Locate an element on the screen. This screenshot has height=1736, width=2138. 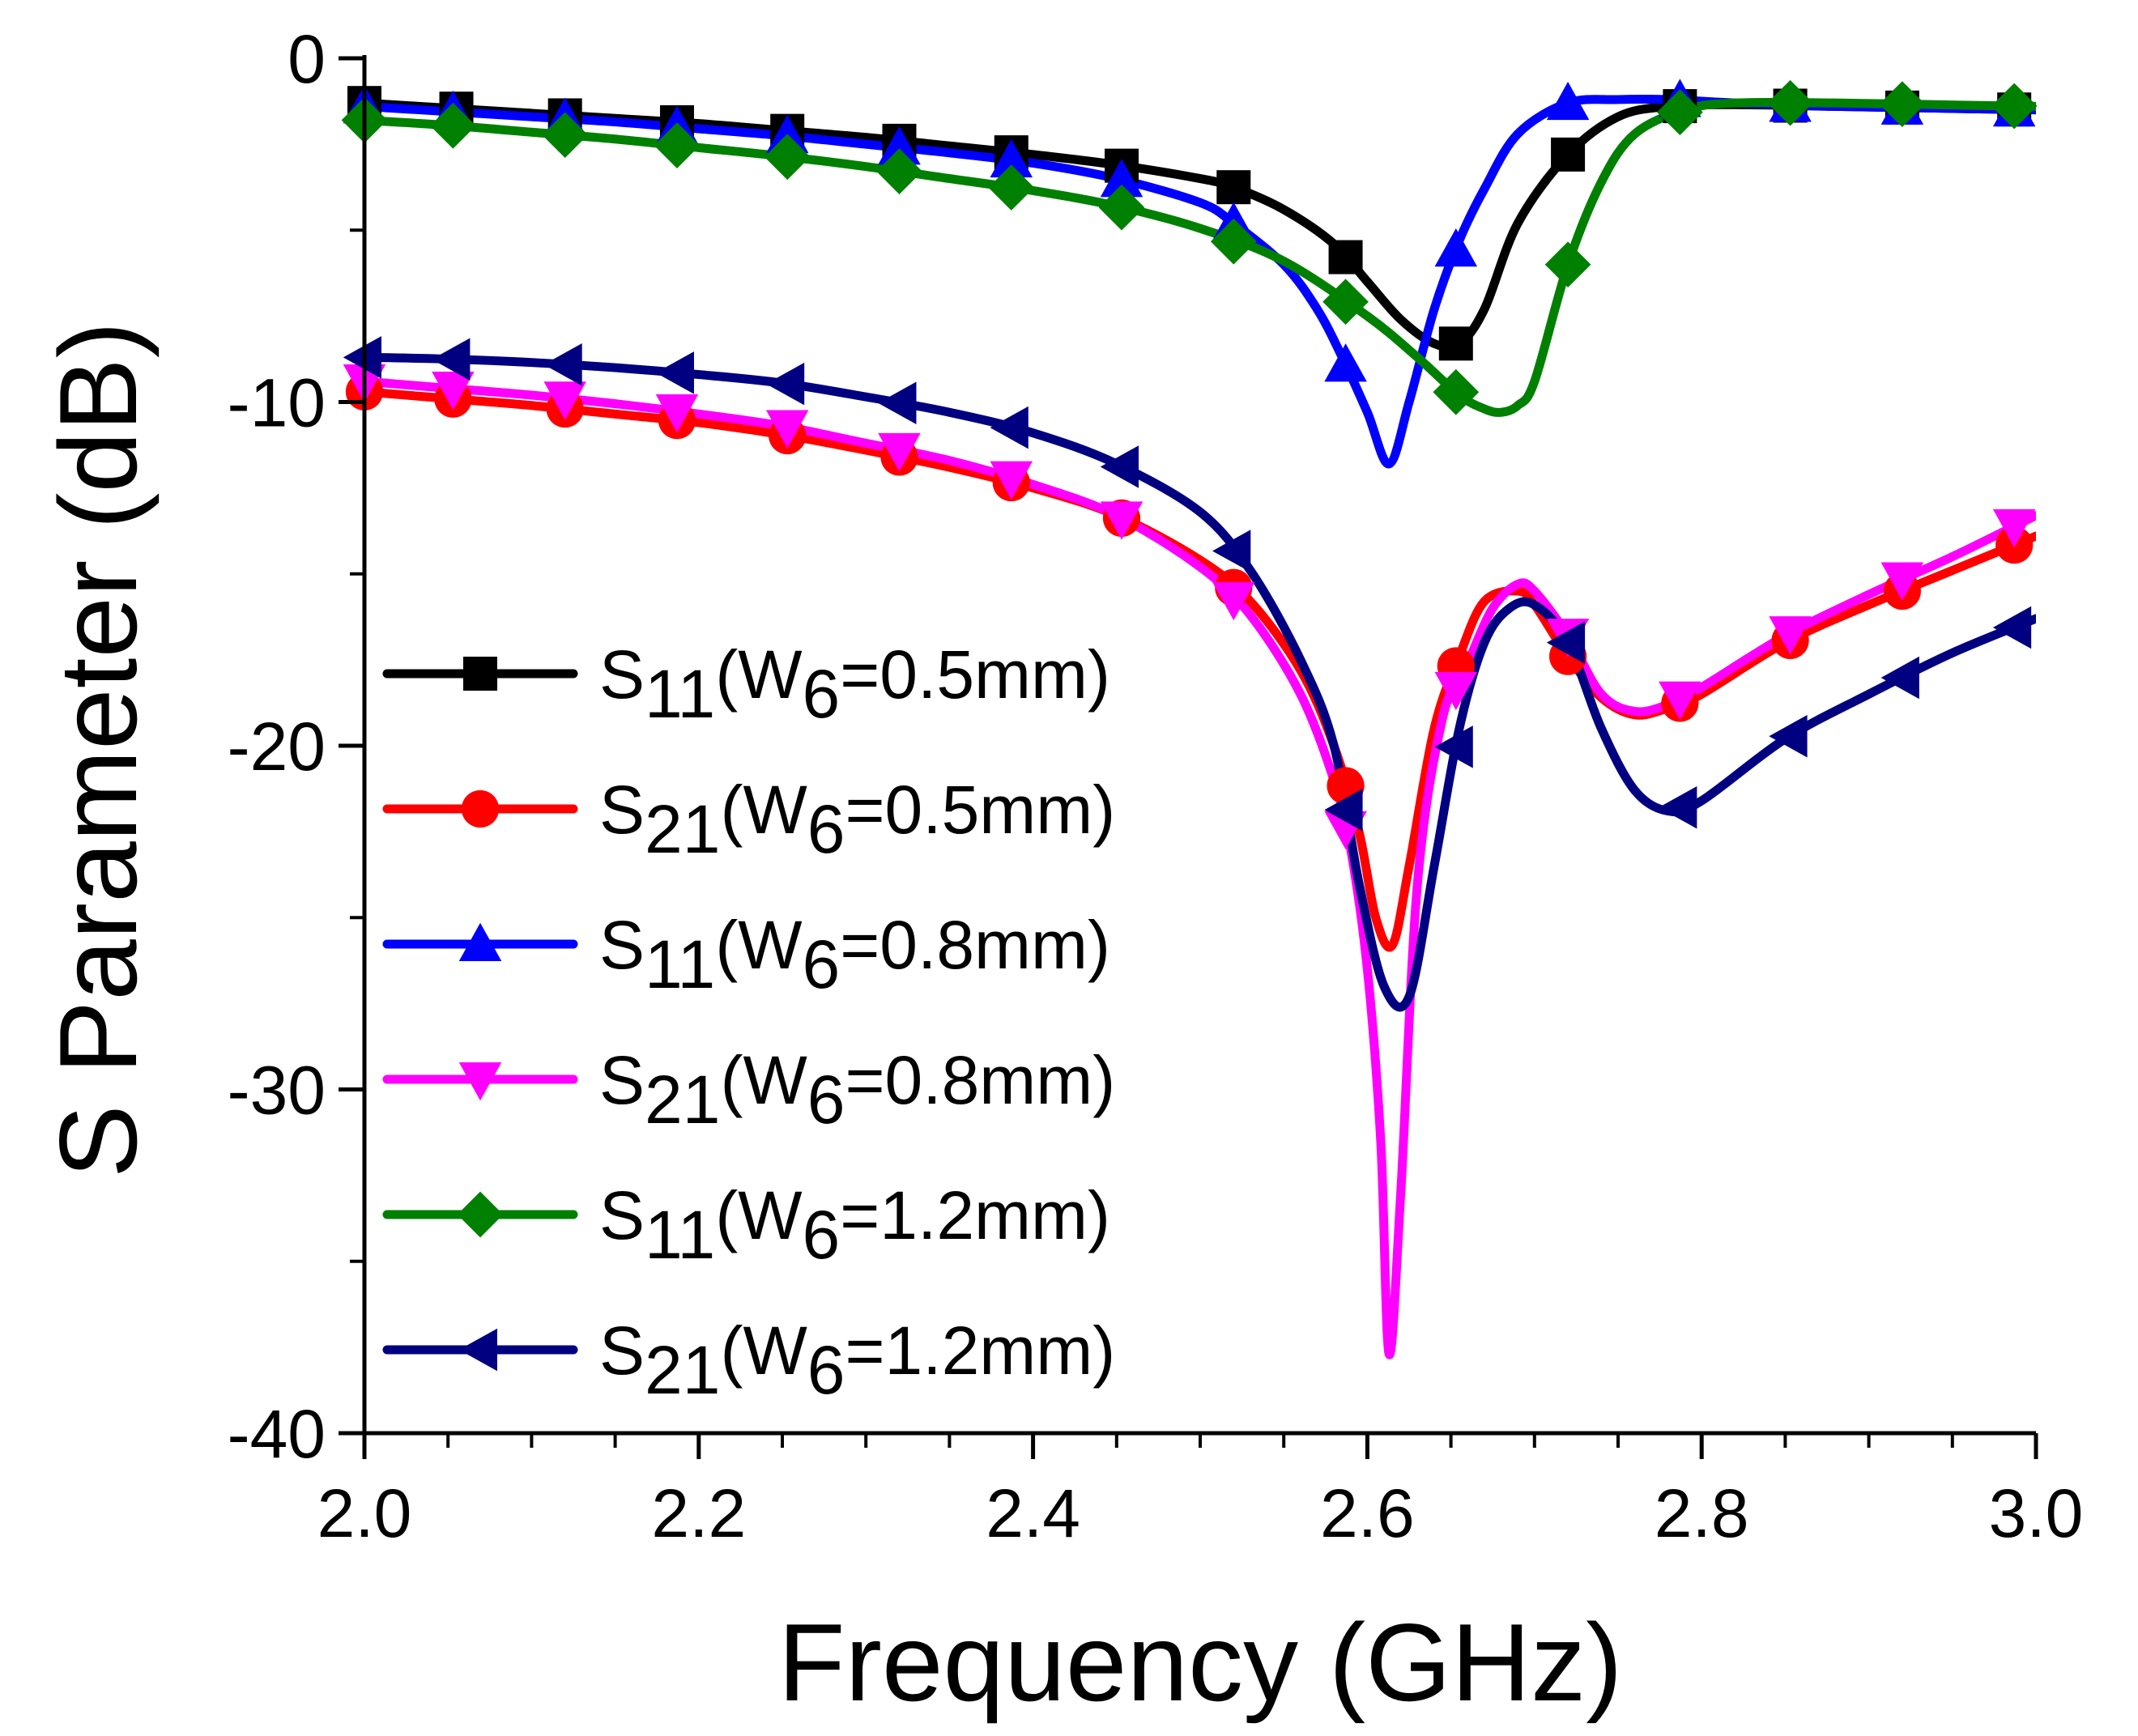
y-tick-label: -30 is located at coordinates (277, 1091).